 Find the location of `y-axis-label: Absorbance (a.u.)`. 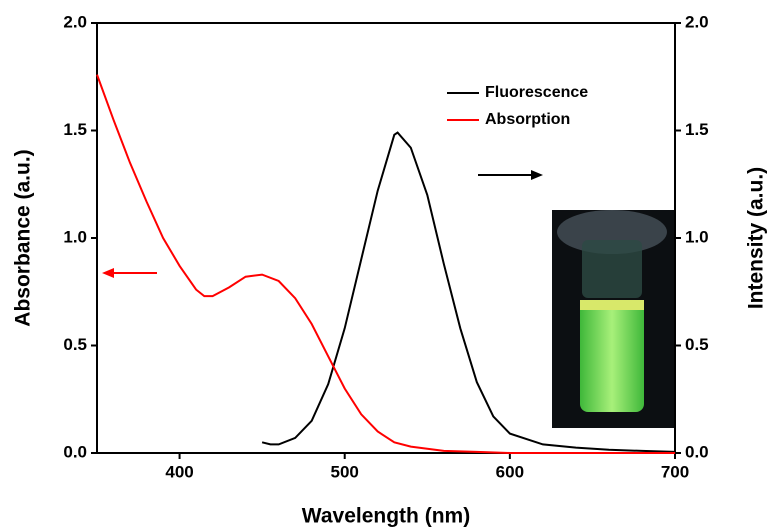

y-axis-label: Absorbance (a.u.) is located at coordinates (23, 237).